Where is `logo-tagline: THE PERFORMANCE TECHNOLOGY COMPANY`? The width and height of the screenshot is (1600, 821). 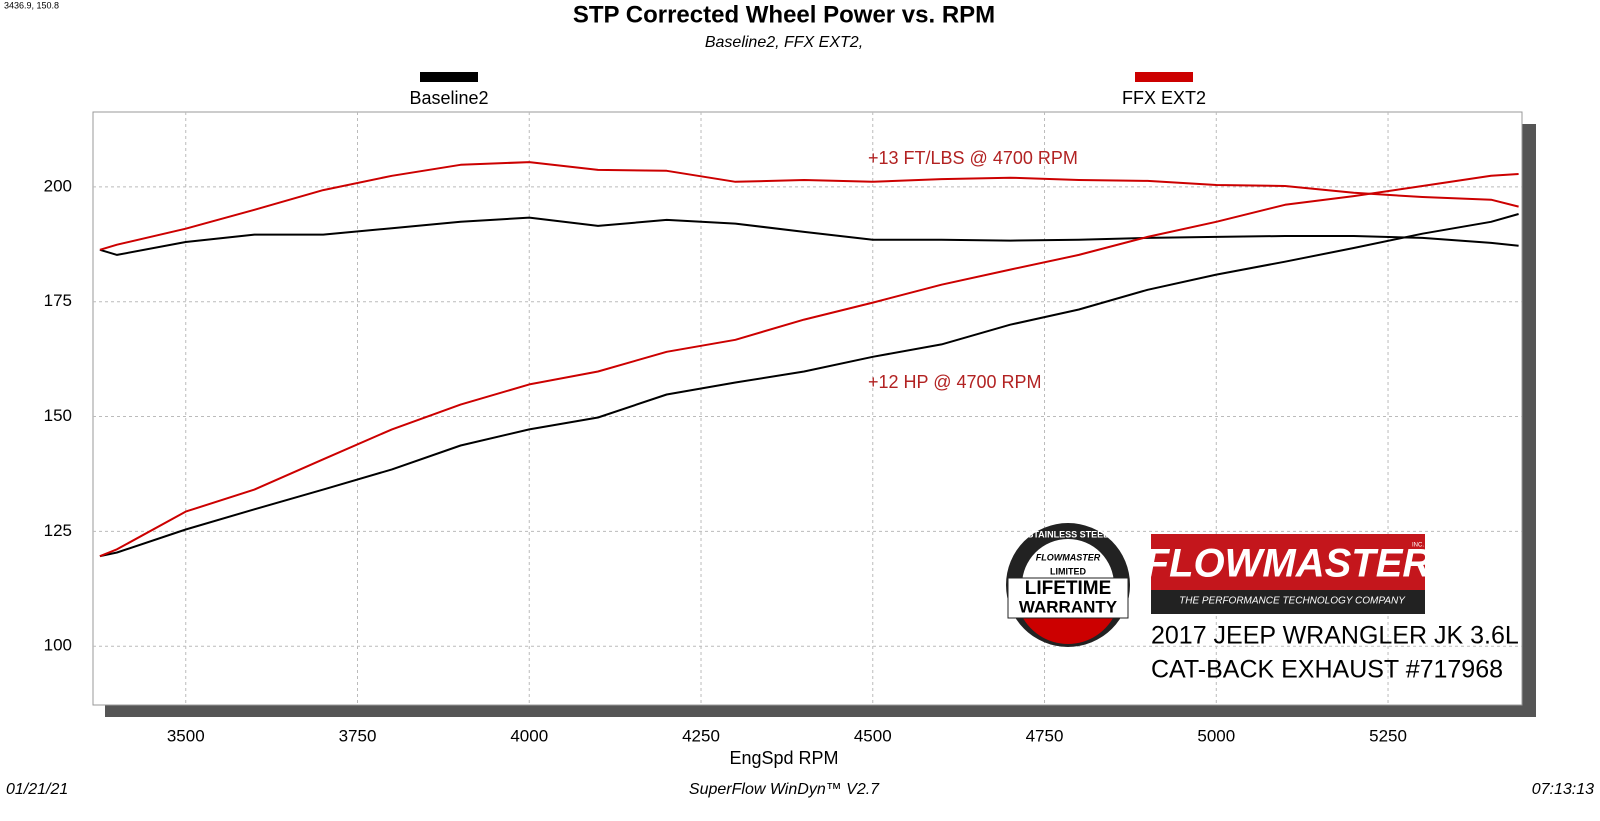
logo-tagline: THE PERFORMANCE TECHNOLOGY COMPANY is located at coordinates (1292, 601).